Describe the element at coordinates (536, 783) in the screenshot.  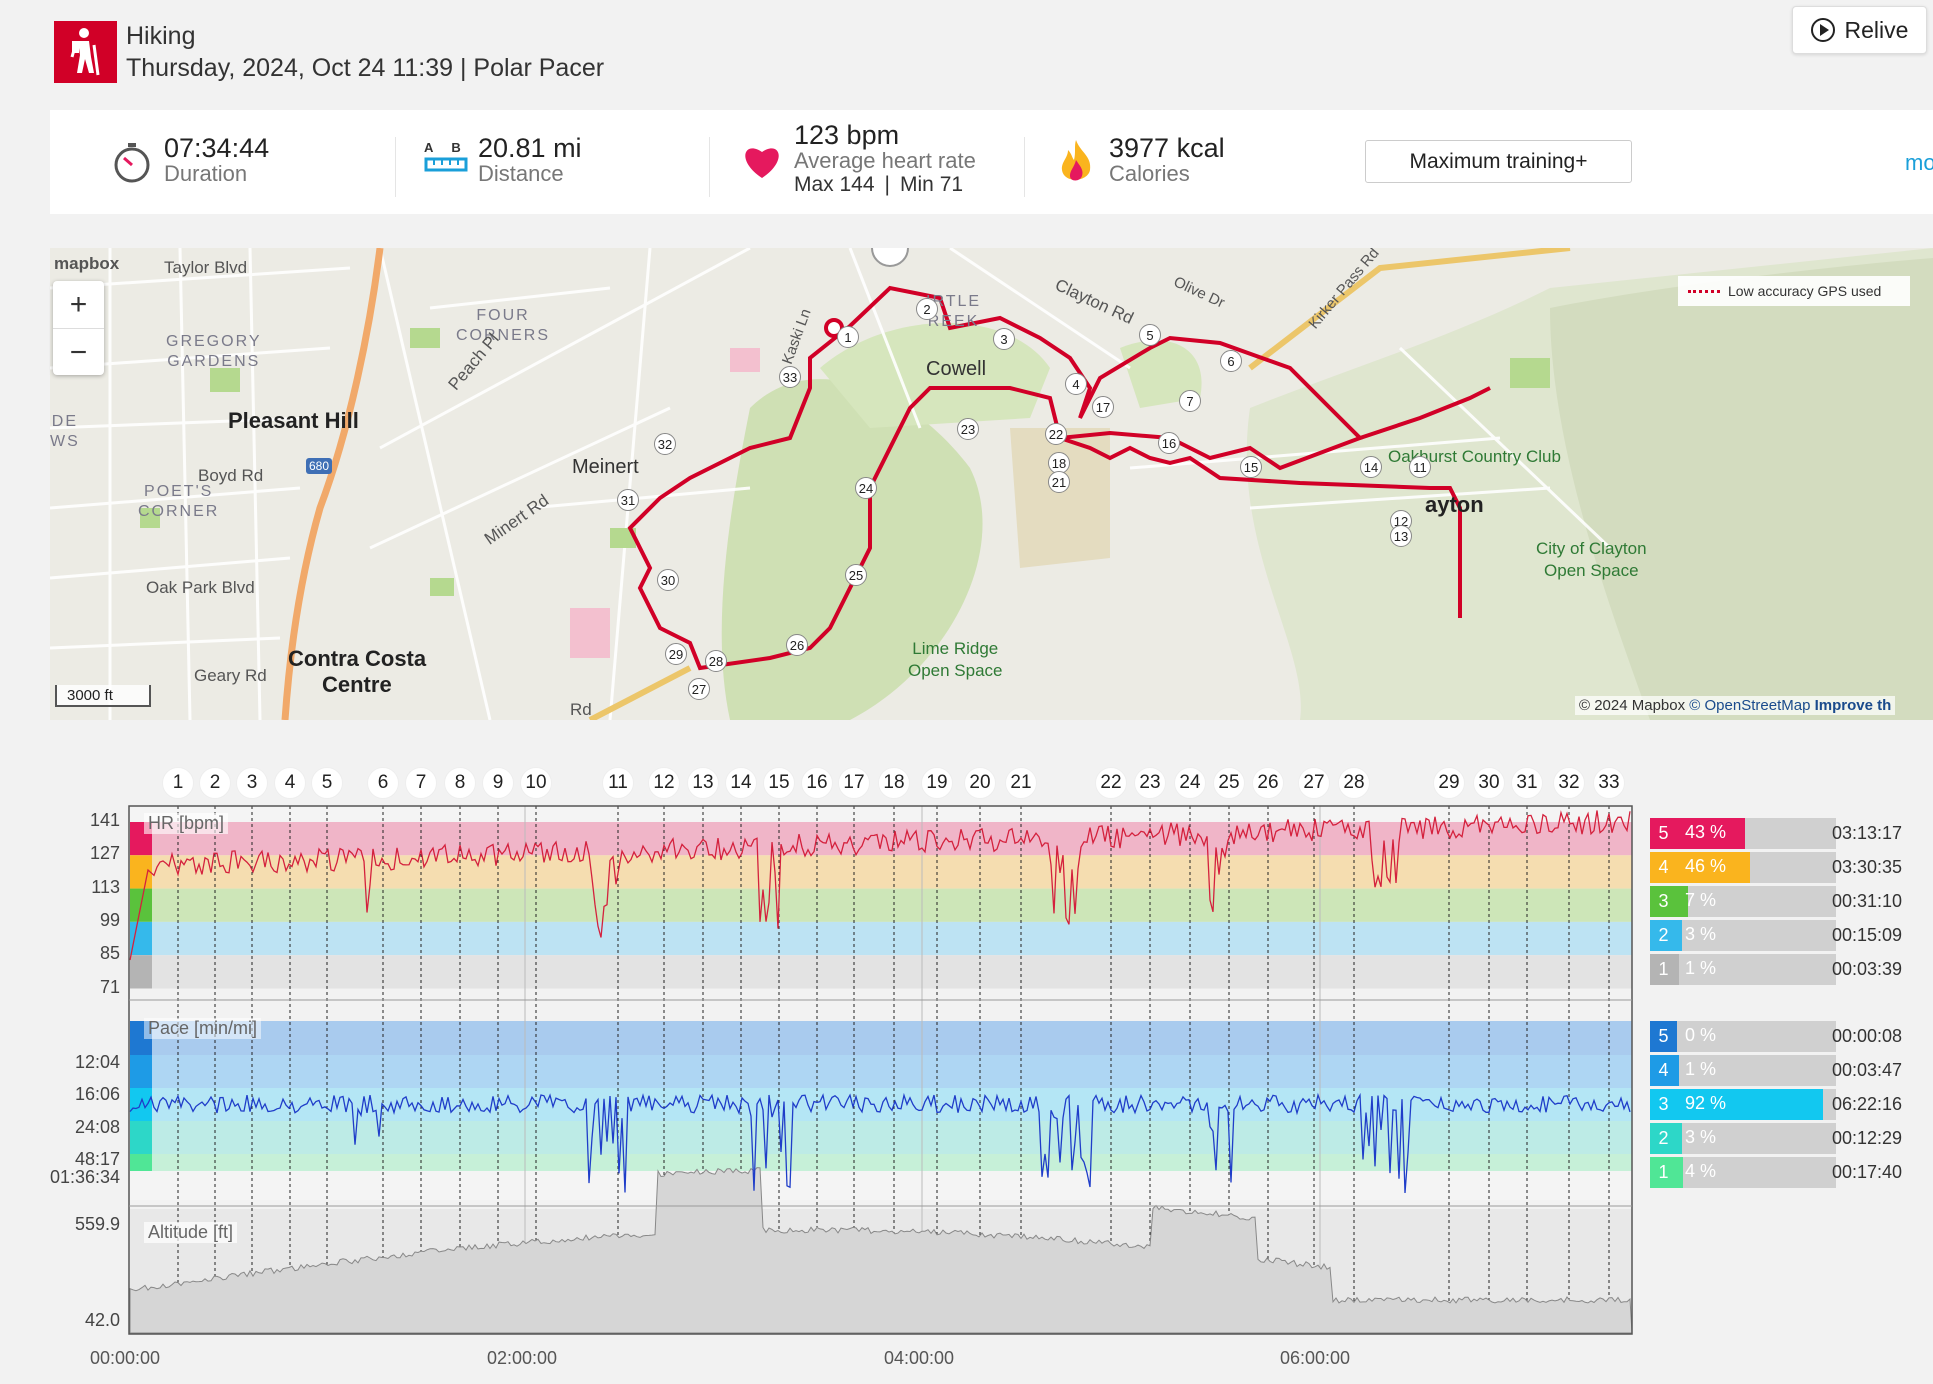
I see `lap-badge: 10` at that location.